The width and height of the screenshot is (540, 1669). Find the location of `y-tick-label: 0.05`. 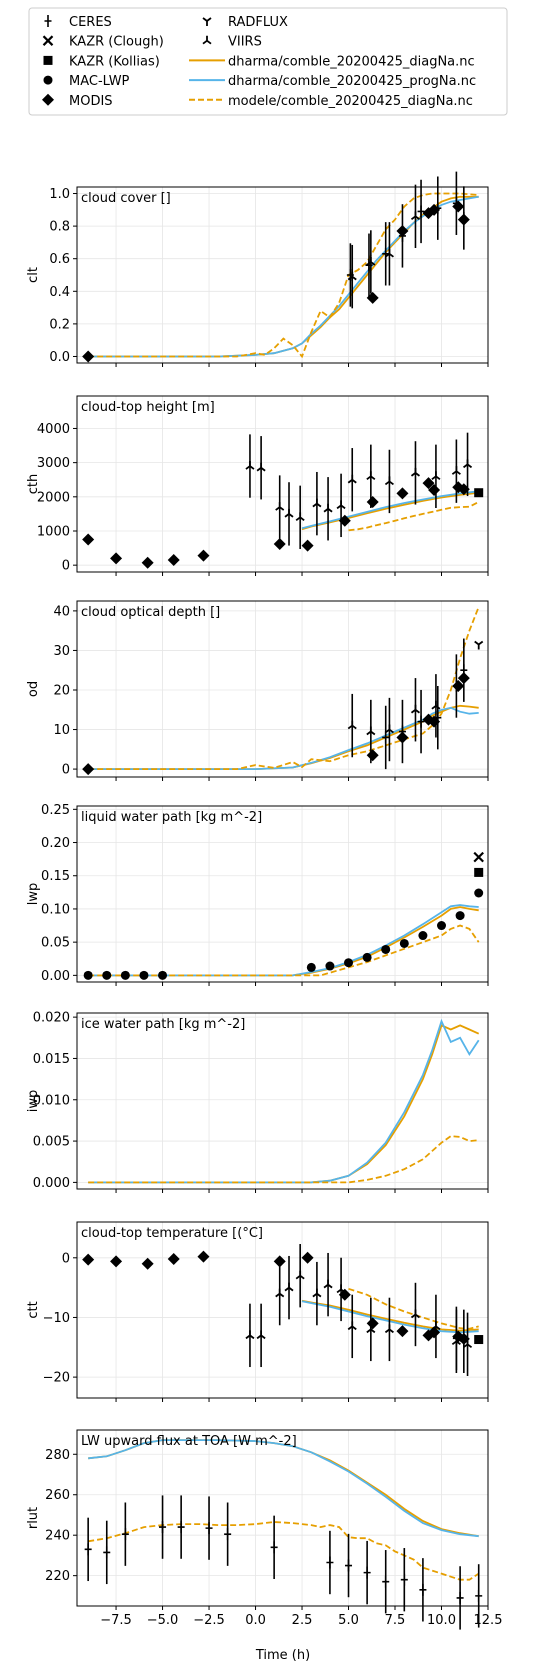

y-tick-label: 0.05 is located at coordinates (55, 943).